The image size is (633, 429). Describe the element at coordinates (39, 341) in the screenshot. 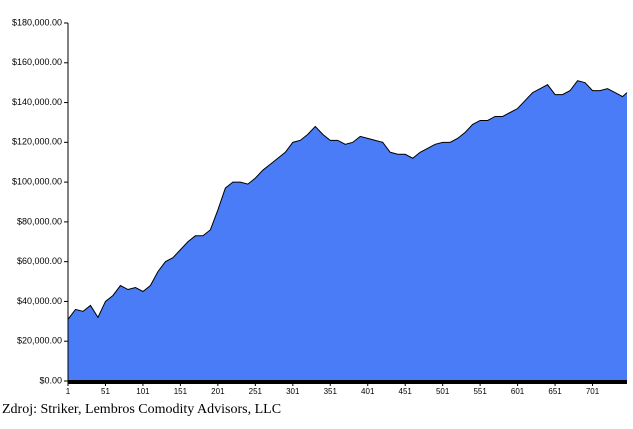

I see `y-tick-label: $20,000.00` at that location.